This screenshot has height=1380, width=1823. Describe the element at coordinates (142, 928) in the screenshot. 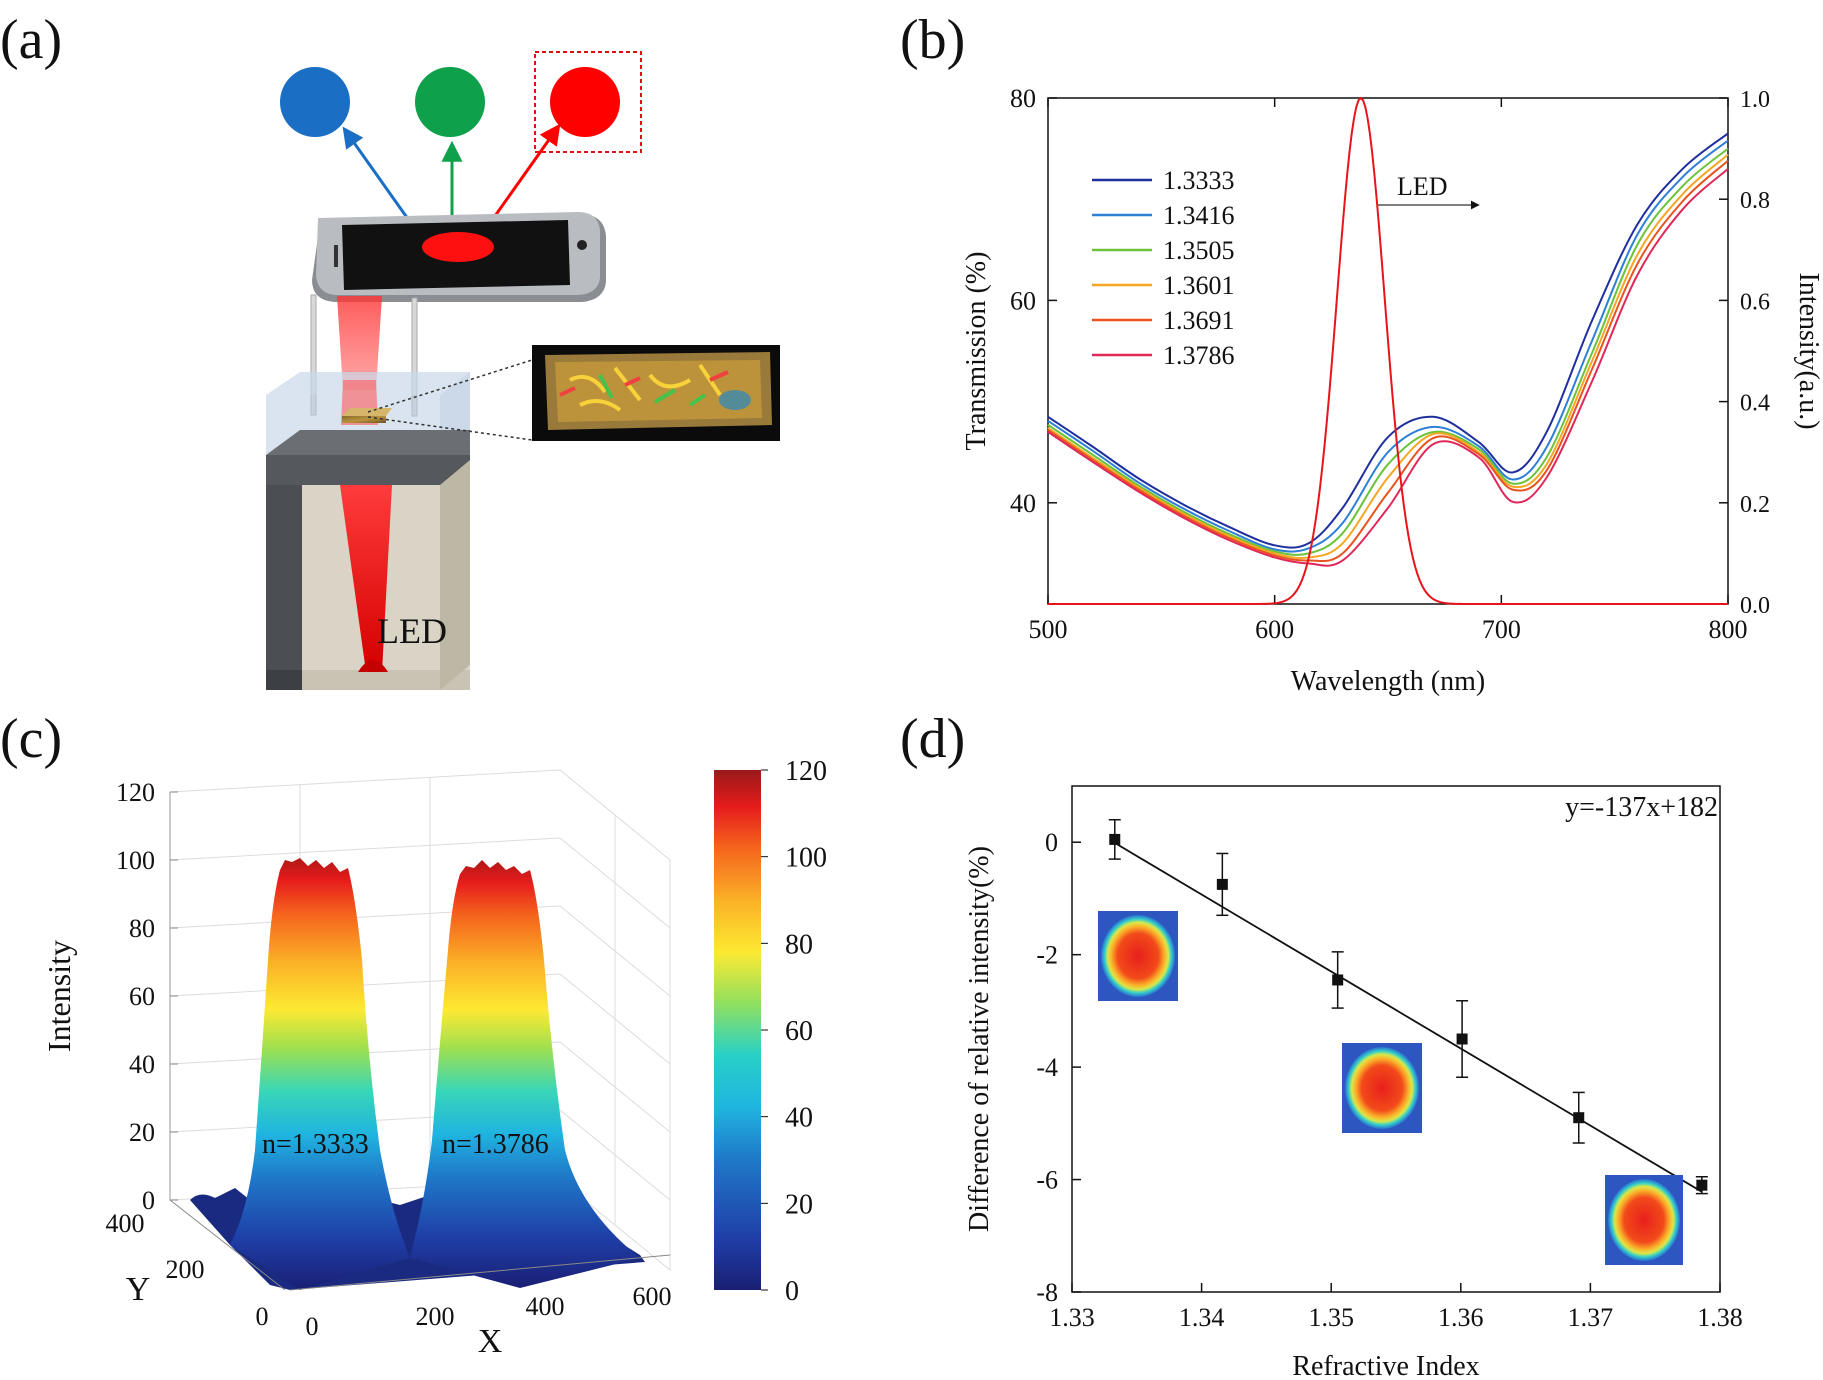

I see `z-tick-label: 80` at that location.